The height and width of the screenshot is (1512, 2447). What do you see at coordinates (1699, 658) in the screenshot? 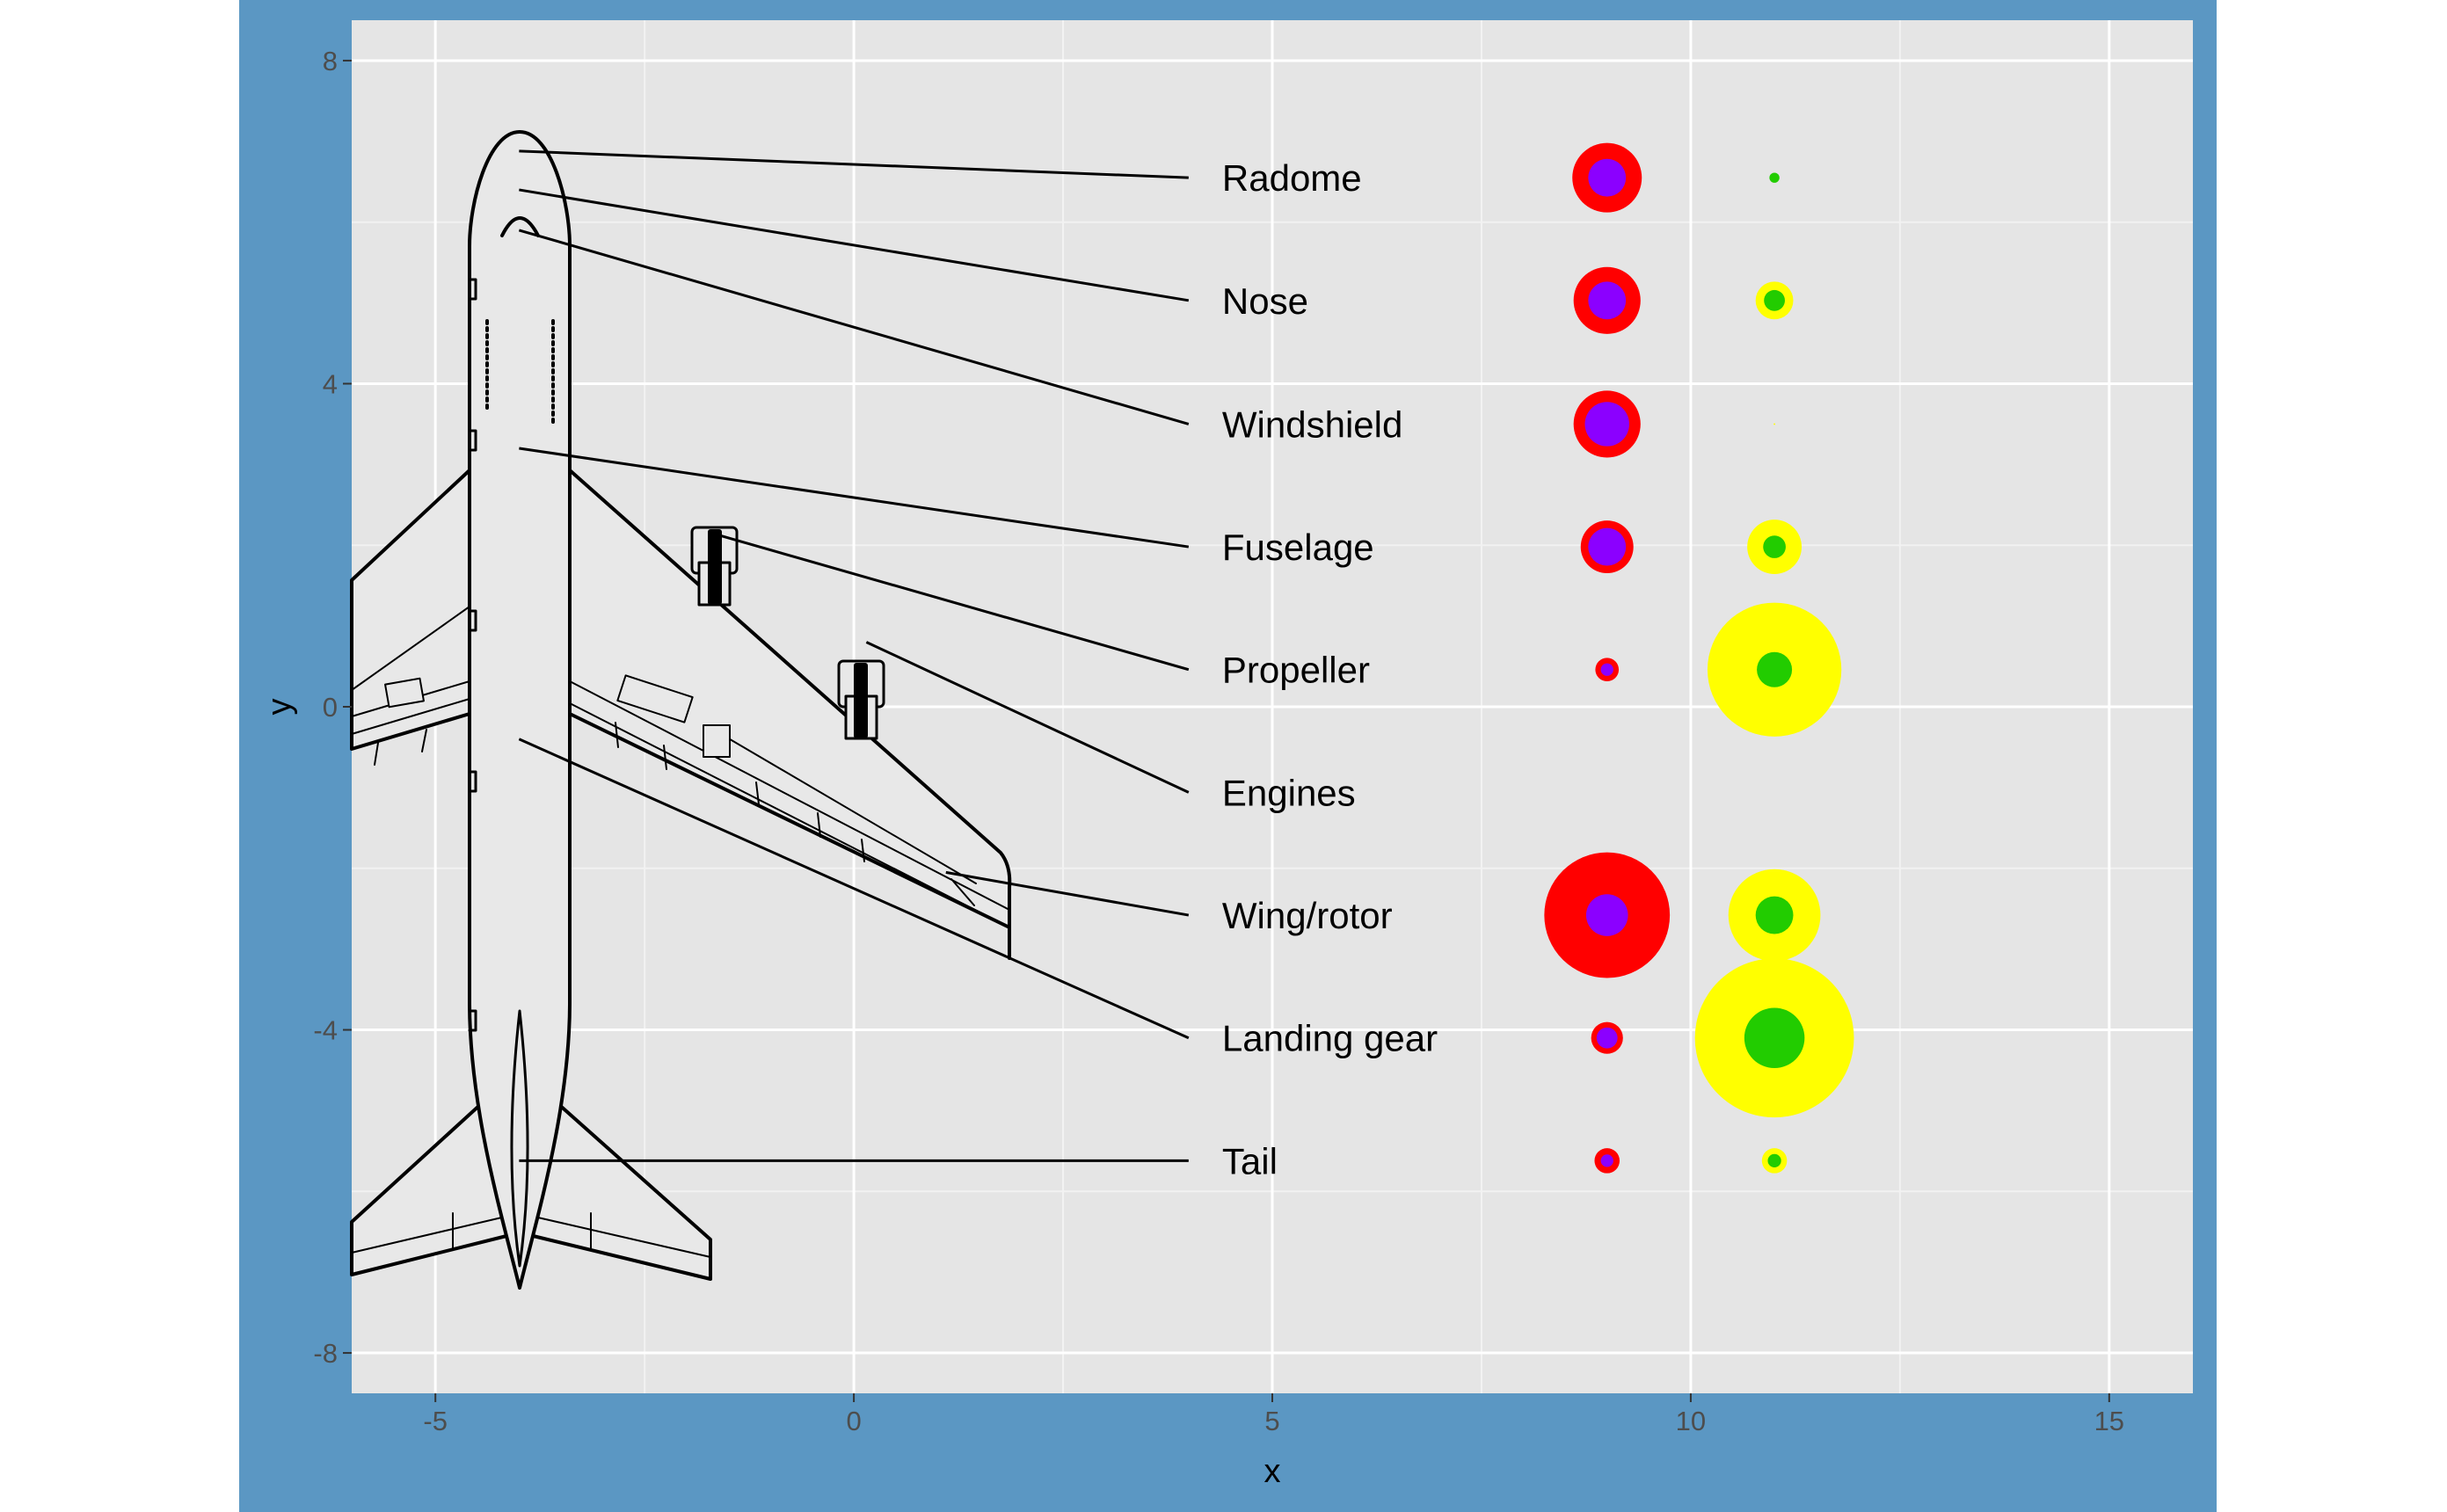
I see `bubble-markers` at bounding box center [1699, 658].